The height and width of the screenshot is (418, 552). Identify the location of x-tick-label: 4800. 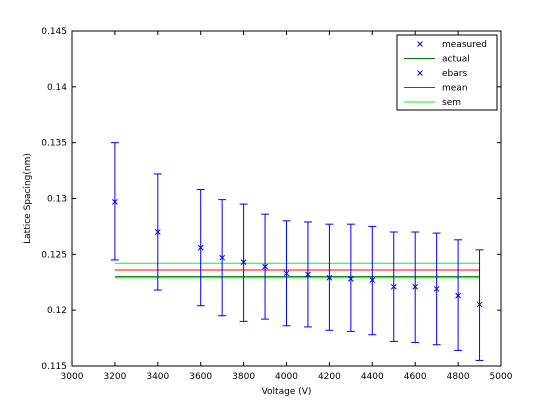
(458, 377).